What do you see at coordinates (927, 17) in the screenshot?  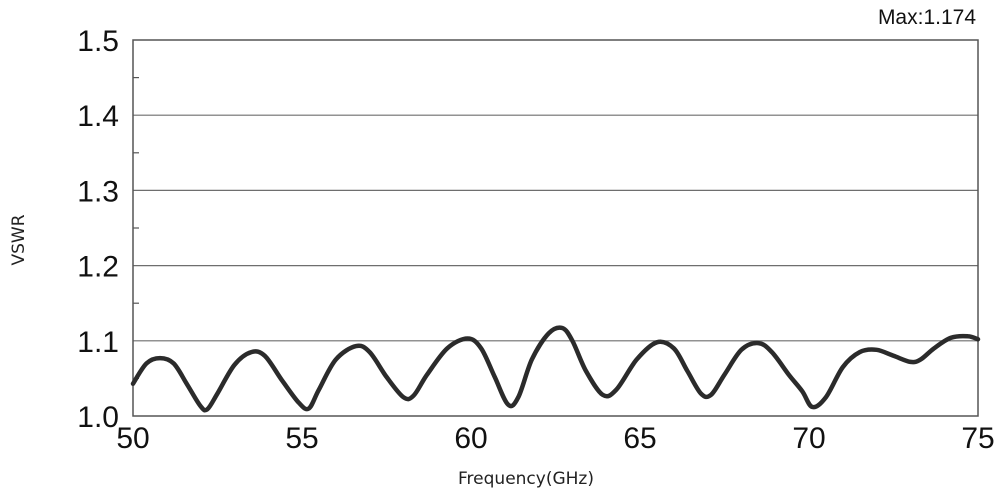 I see `max-annotation: Max:1.174` at bounding box center [927, 17].